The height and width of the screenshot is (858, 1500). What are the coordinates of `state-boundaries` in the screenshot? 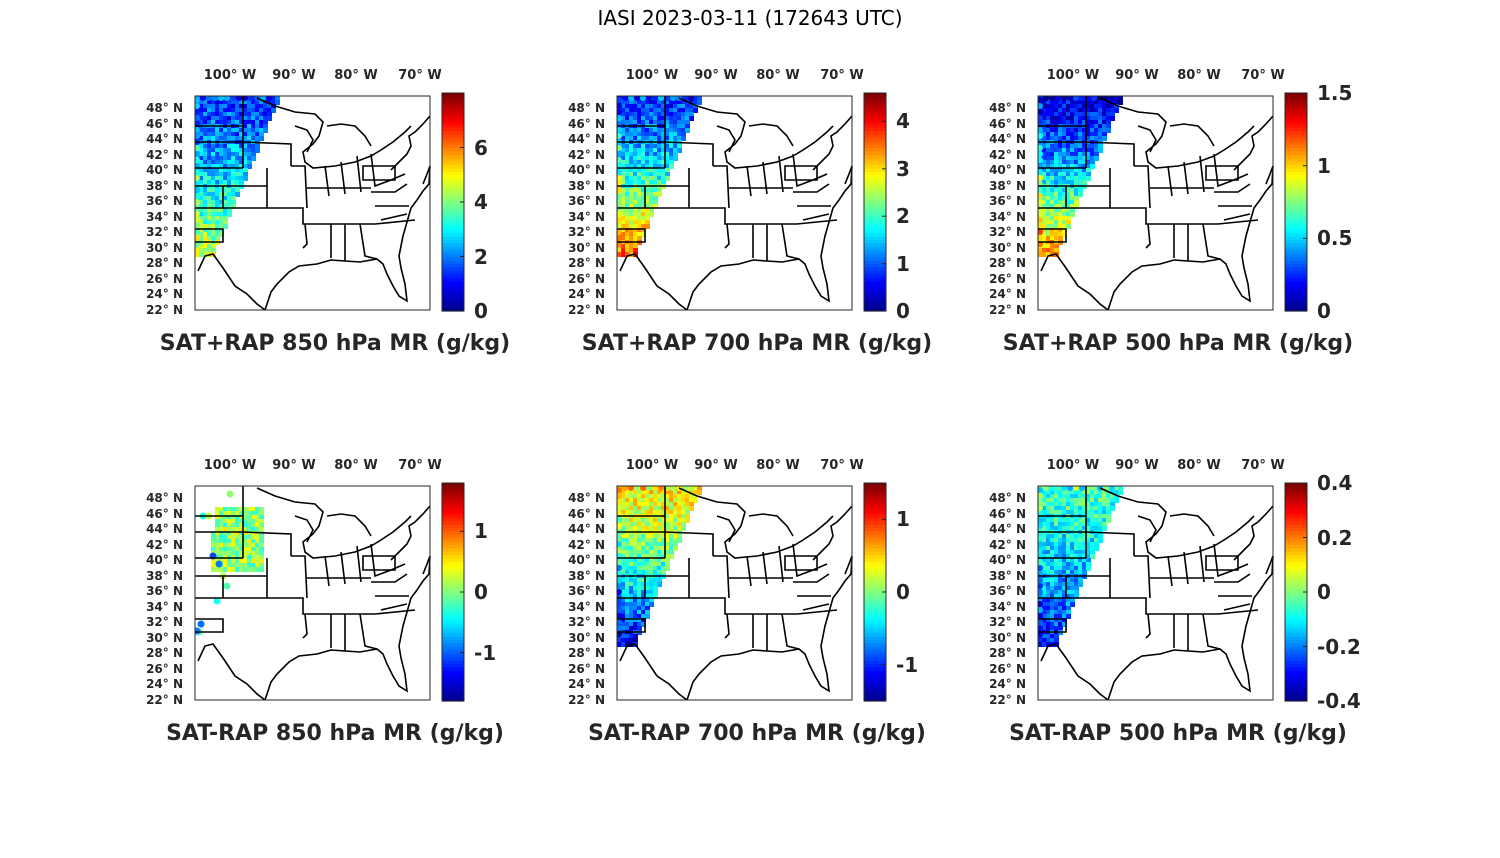 It's located at (1156, 593).